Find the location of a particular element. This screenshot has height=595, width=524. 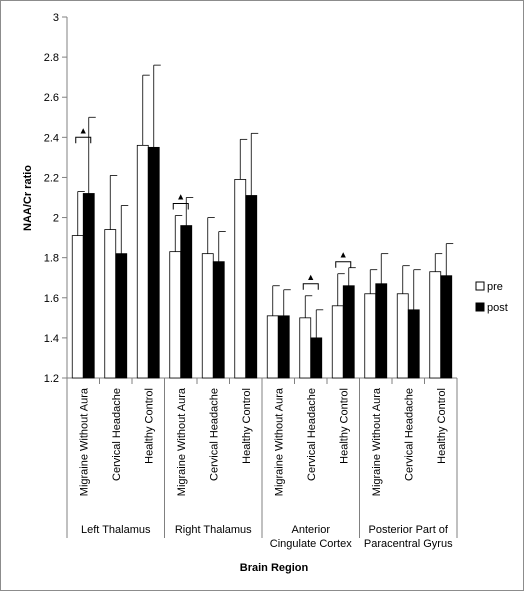

legend-label-pre: pre is located at coordinates (495, 287).